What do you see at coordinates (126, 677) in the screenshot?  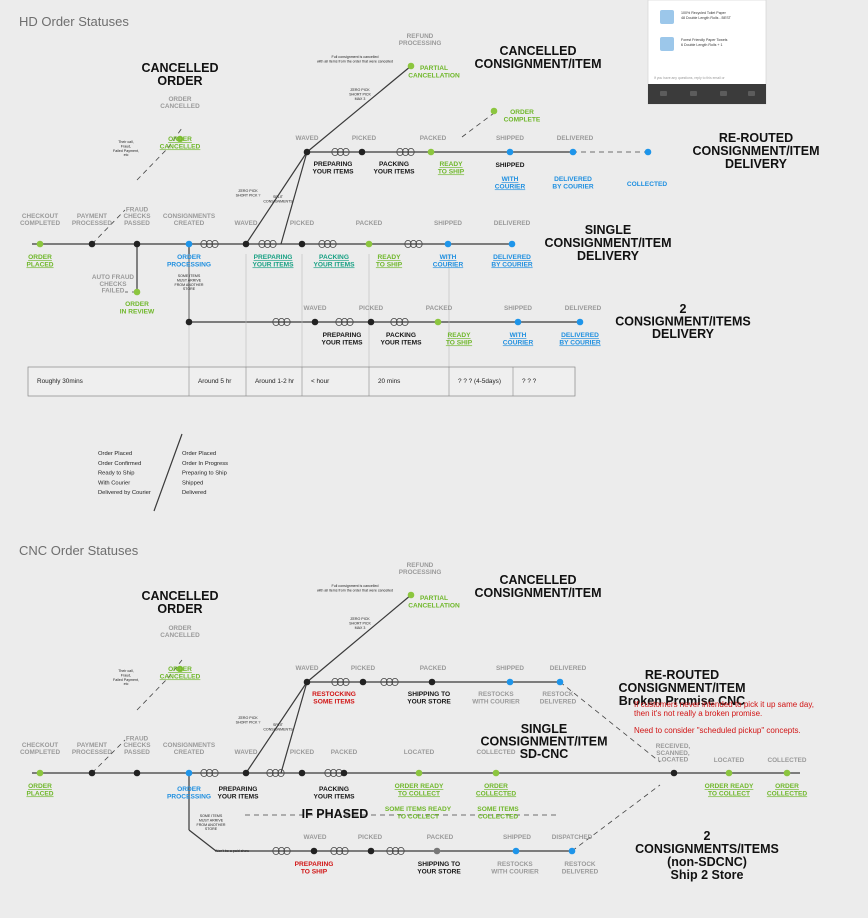 I see `cnc-cancel-reasons: Their call, Fraud, Failed Payment, etc` at bounding box center [126, 677].